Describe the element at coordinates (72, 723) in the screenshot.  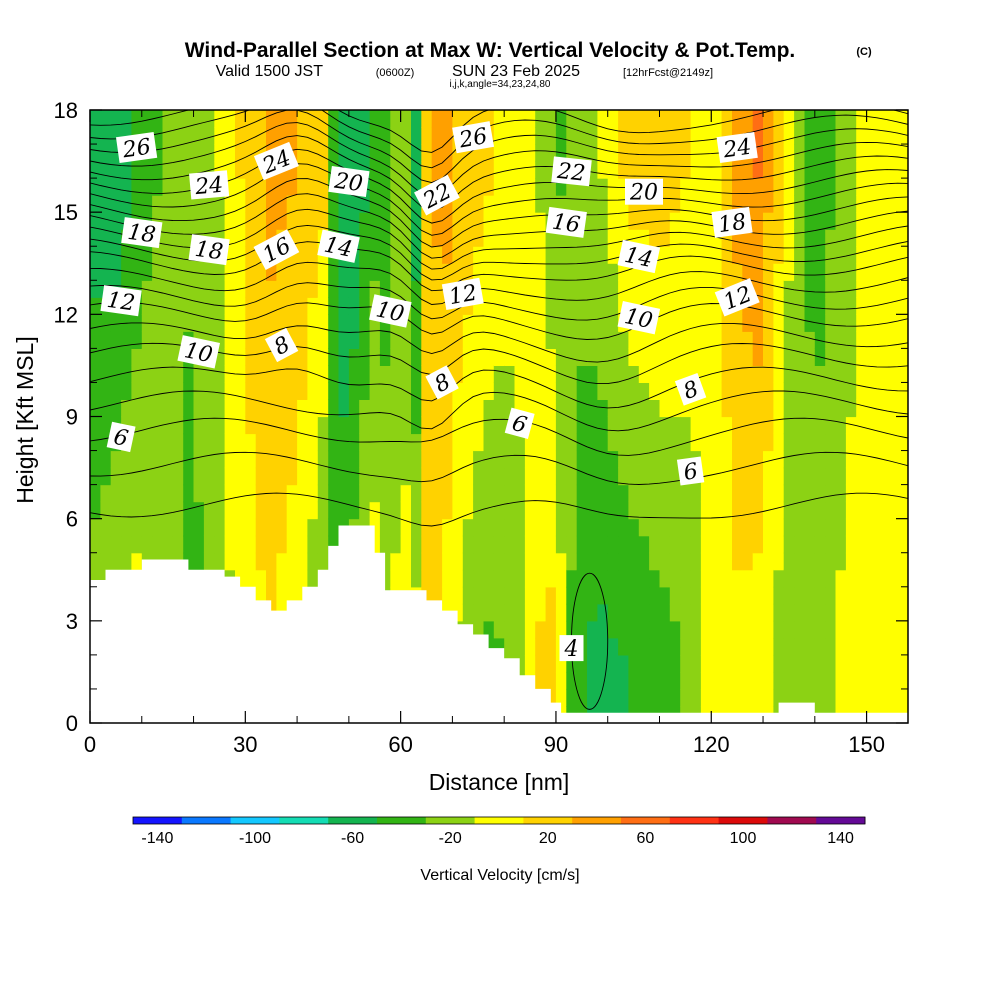
I see `y-tick-label: 0` at that location.